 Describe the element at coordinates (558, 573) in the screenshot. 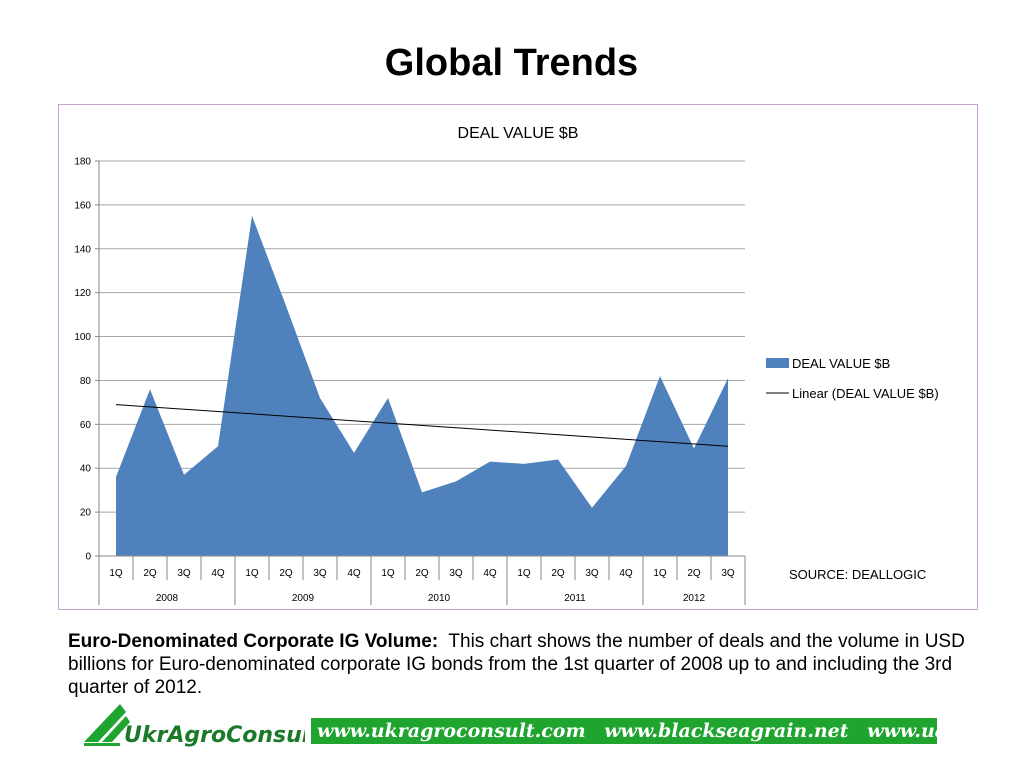

I see `x-tick-label-13: 2Q` at that location.